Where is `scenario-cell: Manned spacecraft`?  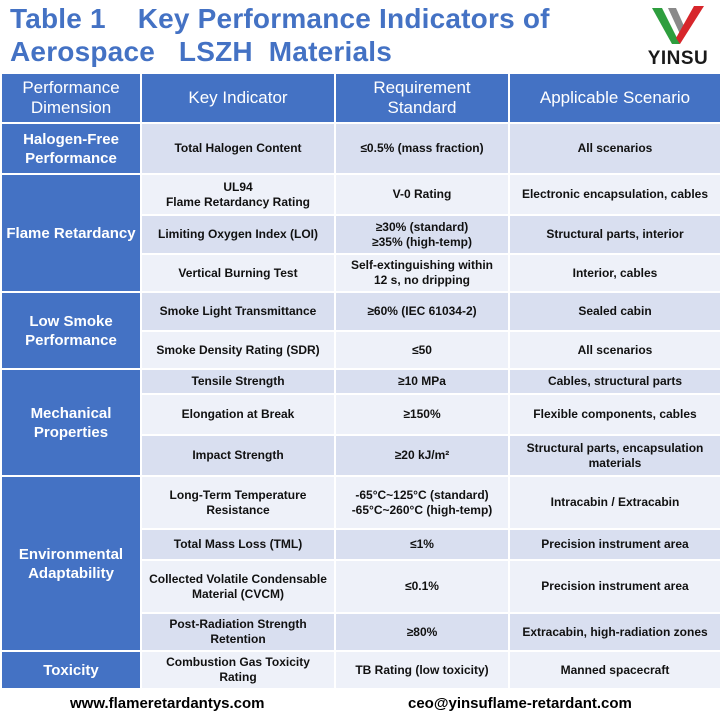 scenario-cell: Manned spacecraft is located at coordinates (614, 670).